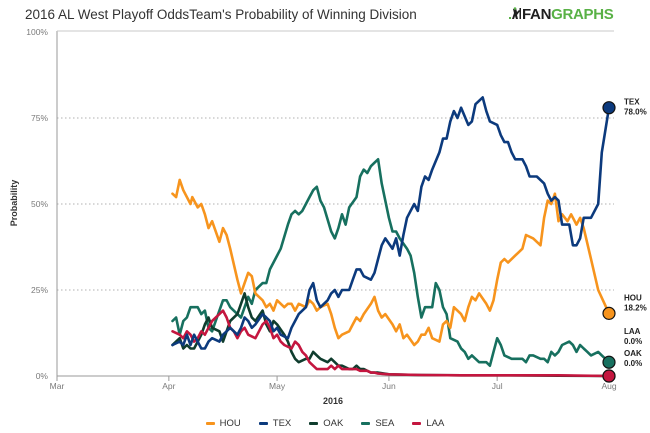 Image resolution: width=650 pixels, height=433 pixels. What do you see at coordinates (39, 204) in the screenshot?
I see `y-tick-label: 50%` at bounding box center [39, 204].